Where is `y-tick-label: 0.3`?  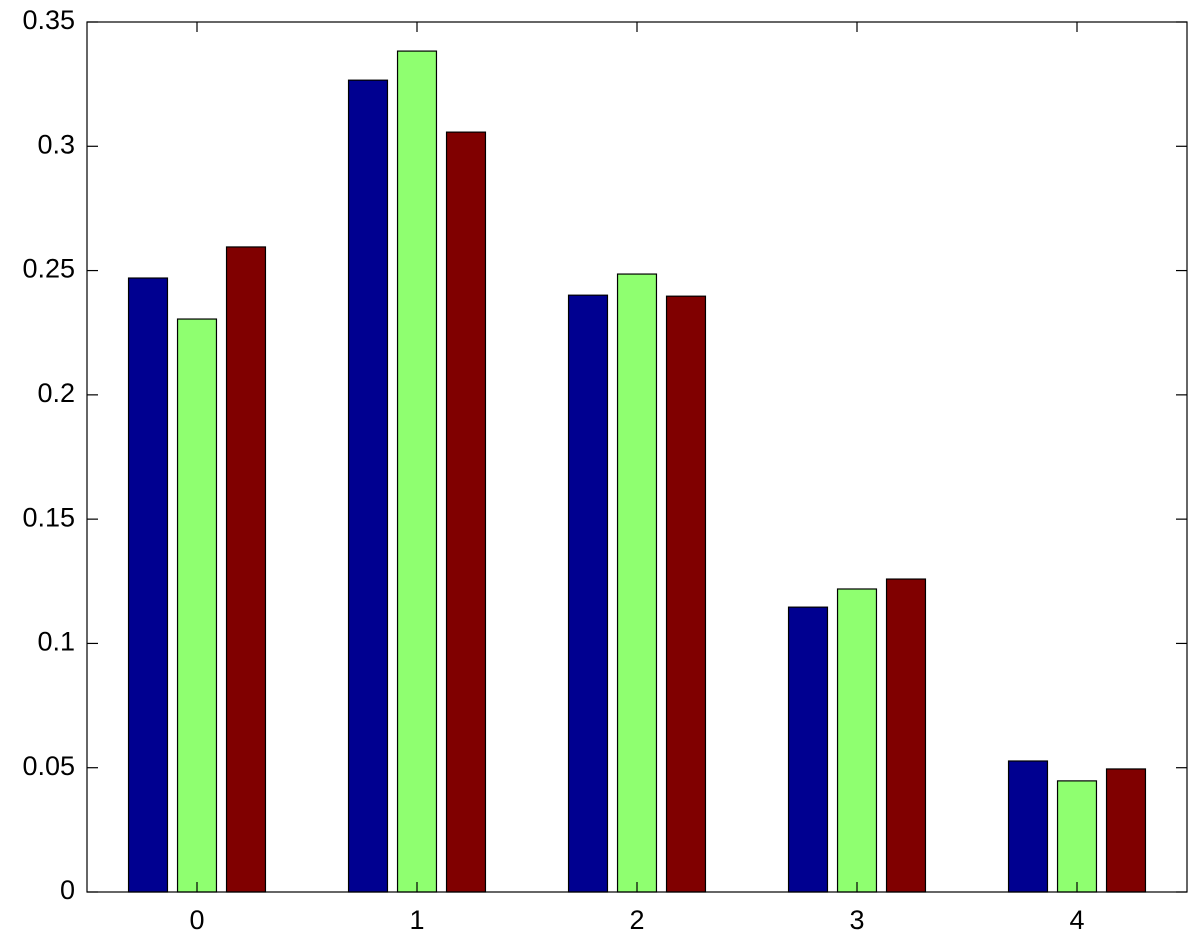
y-tick-label: 0.3 is located at coordinates (56, 144).